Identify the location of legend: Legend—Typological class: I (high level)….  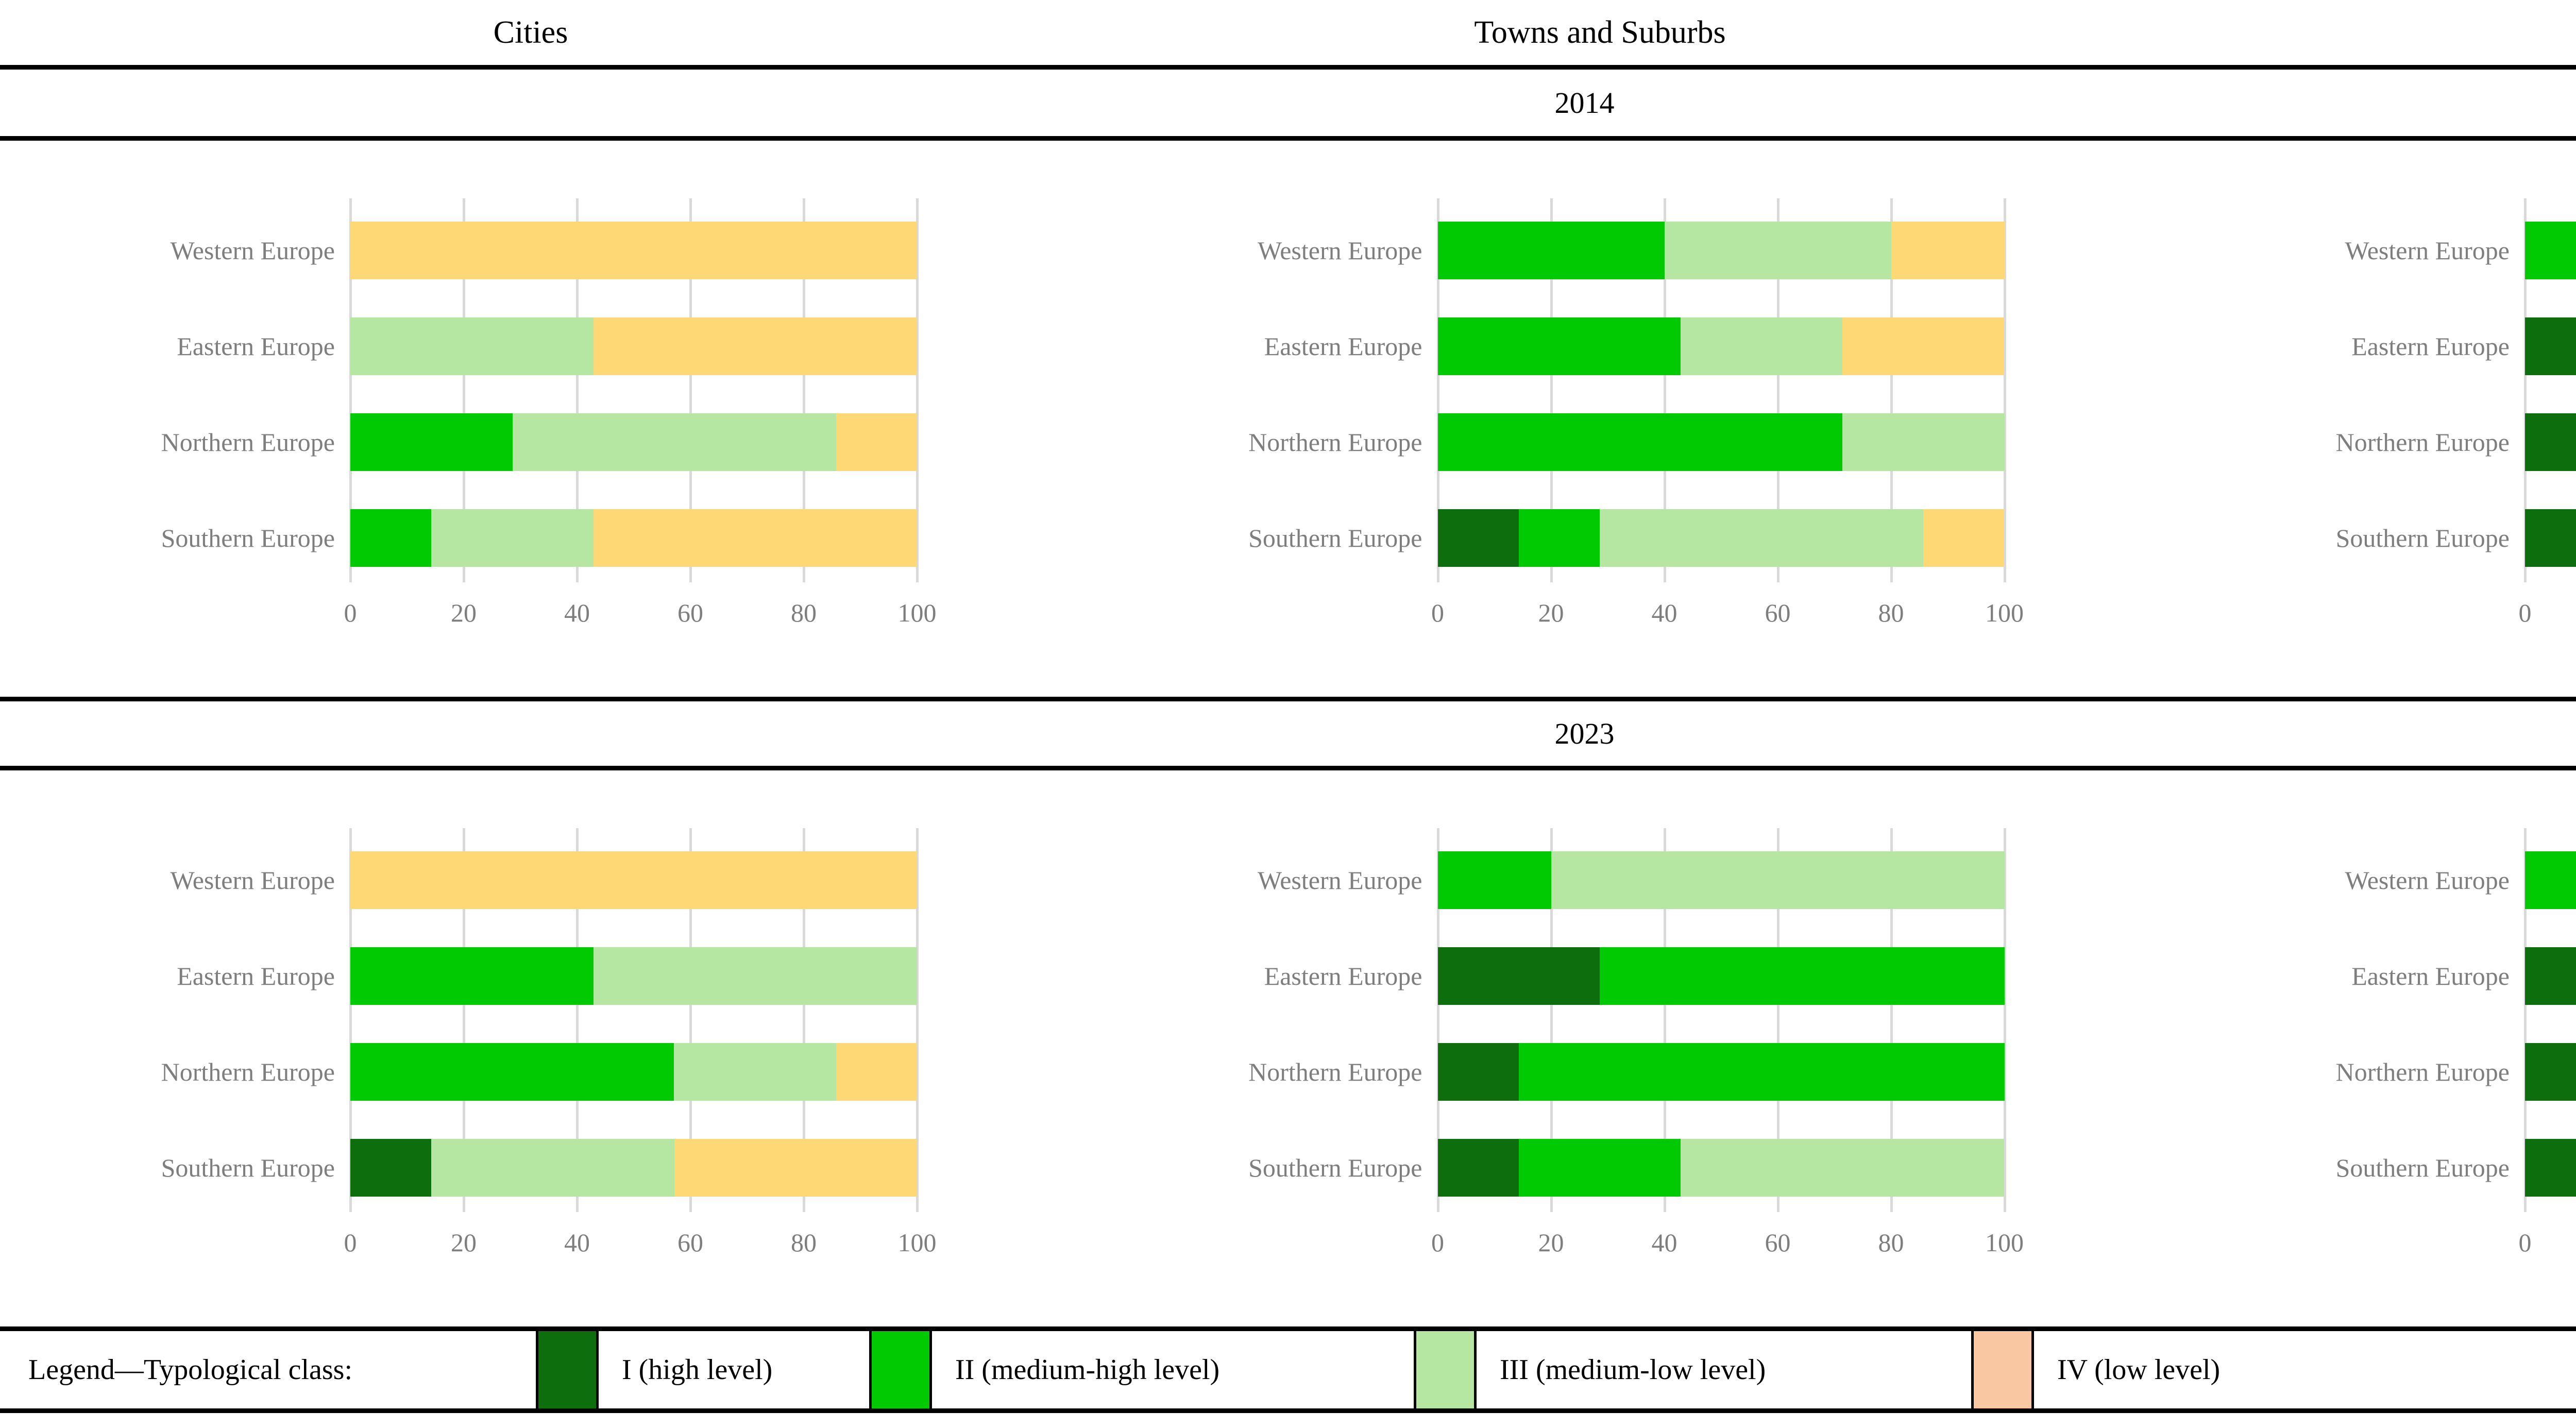
(1288, 1369).